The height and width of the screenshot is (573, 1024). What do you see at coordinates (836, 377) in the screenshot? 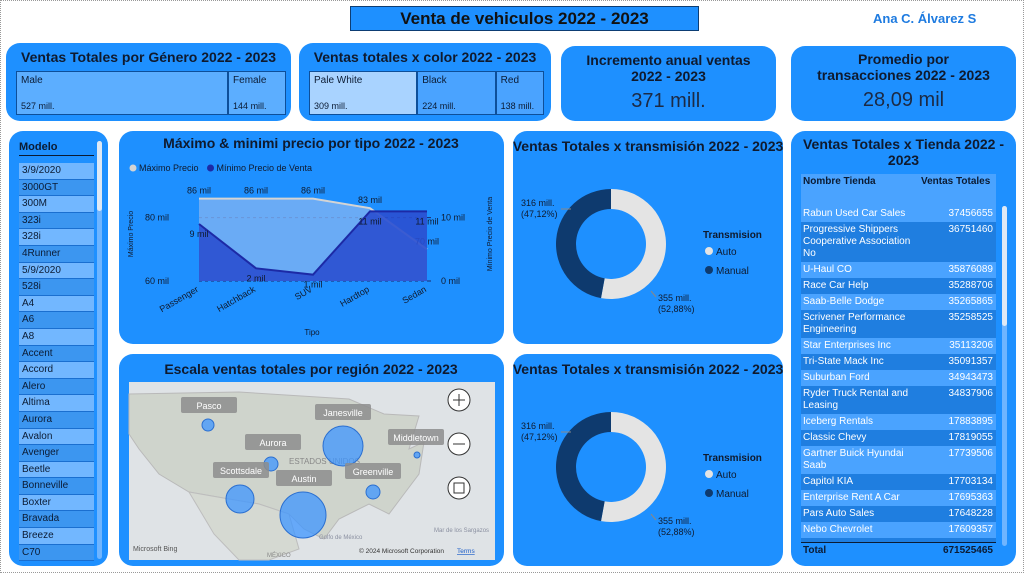
I see `store-name: Suburban Ford` at bounding box center [836, 377].